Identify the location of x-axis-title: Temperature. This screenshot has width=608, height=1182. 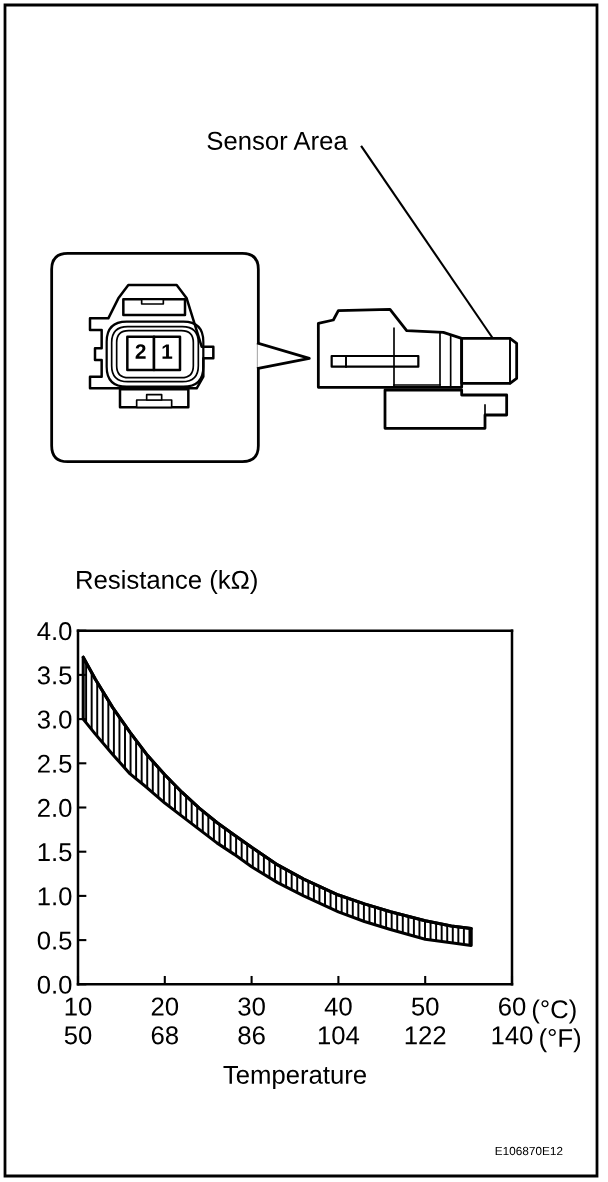
(294, 1077).